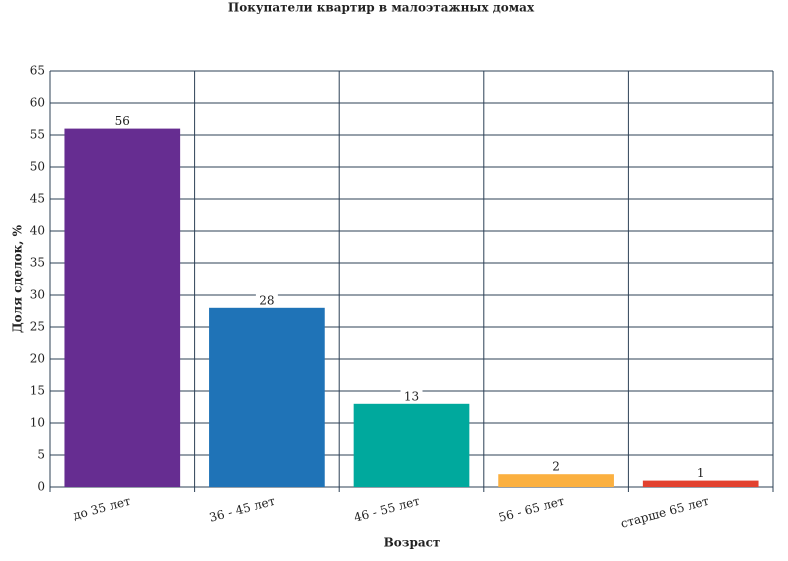 The image size is (788, 561). Describe the element at coordinates (101, 508) in the screenshot. I see `x-tick-label: до 35 лет` at that location.